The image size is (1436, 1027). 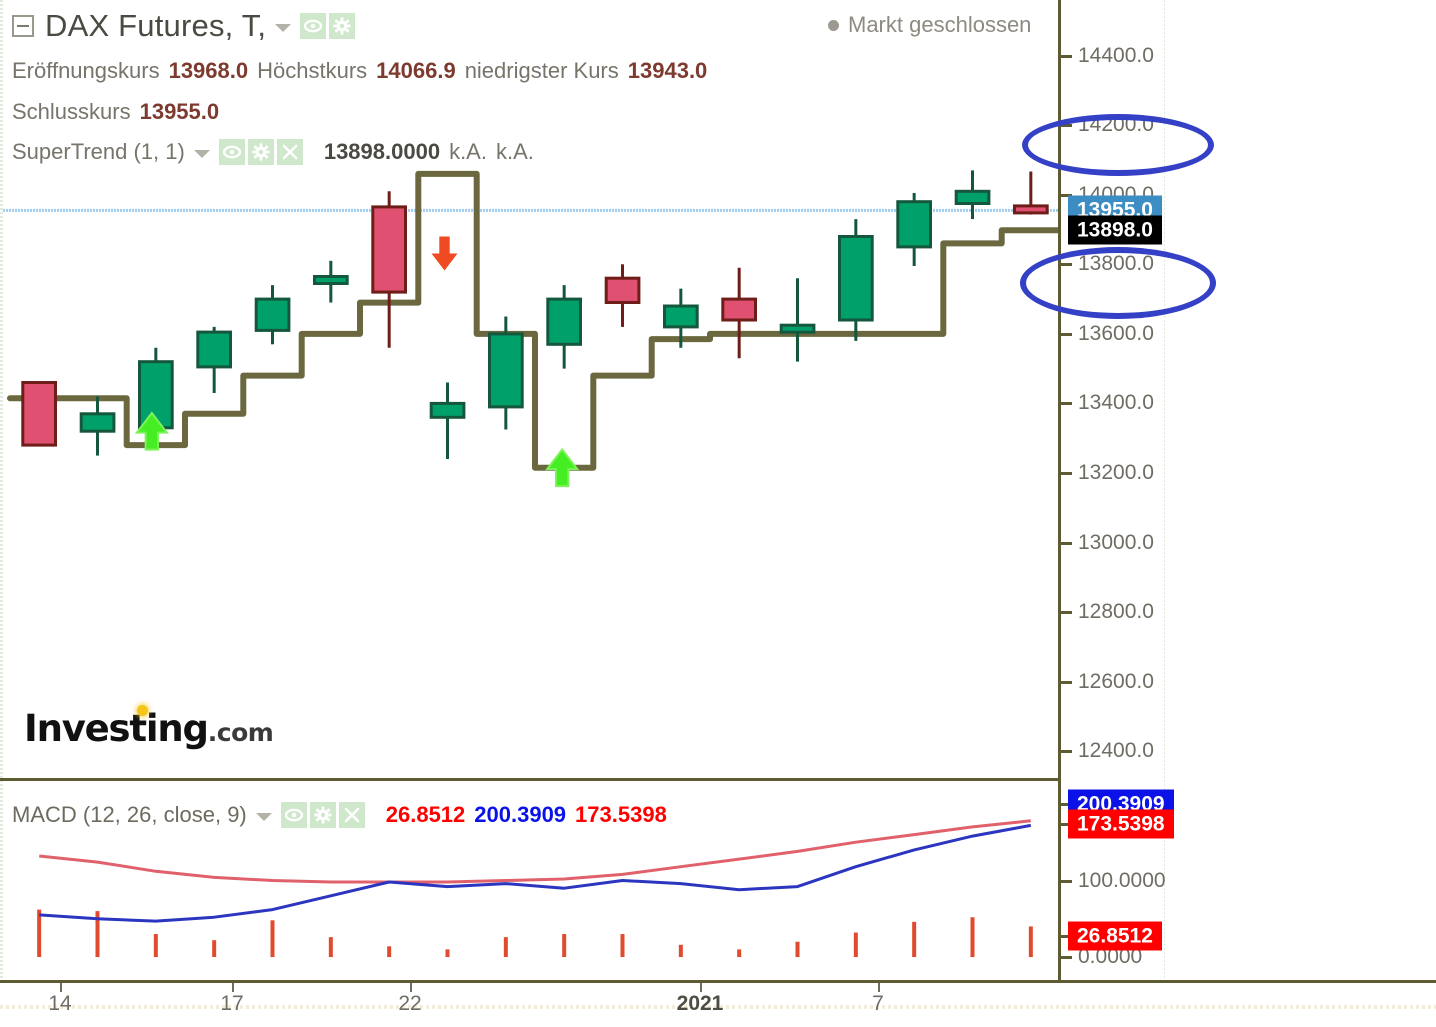 I want to click on macd-macd-value: 200.3909, so click(x=520, y=814).